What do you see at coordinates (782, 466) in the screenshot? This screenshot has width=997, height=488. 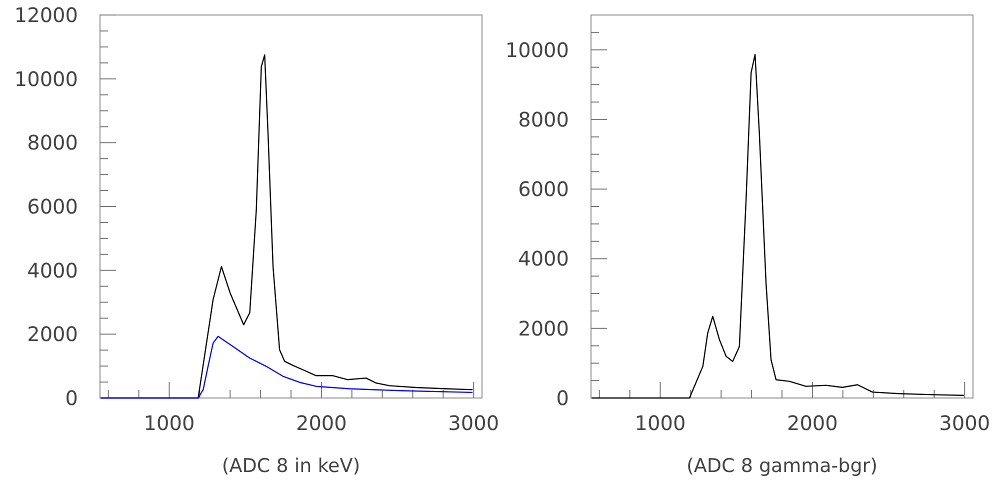 I see `x-axis-title: (ADC 8 gamma-bgr)` at bounding box center [782, 466].